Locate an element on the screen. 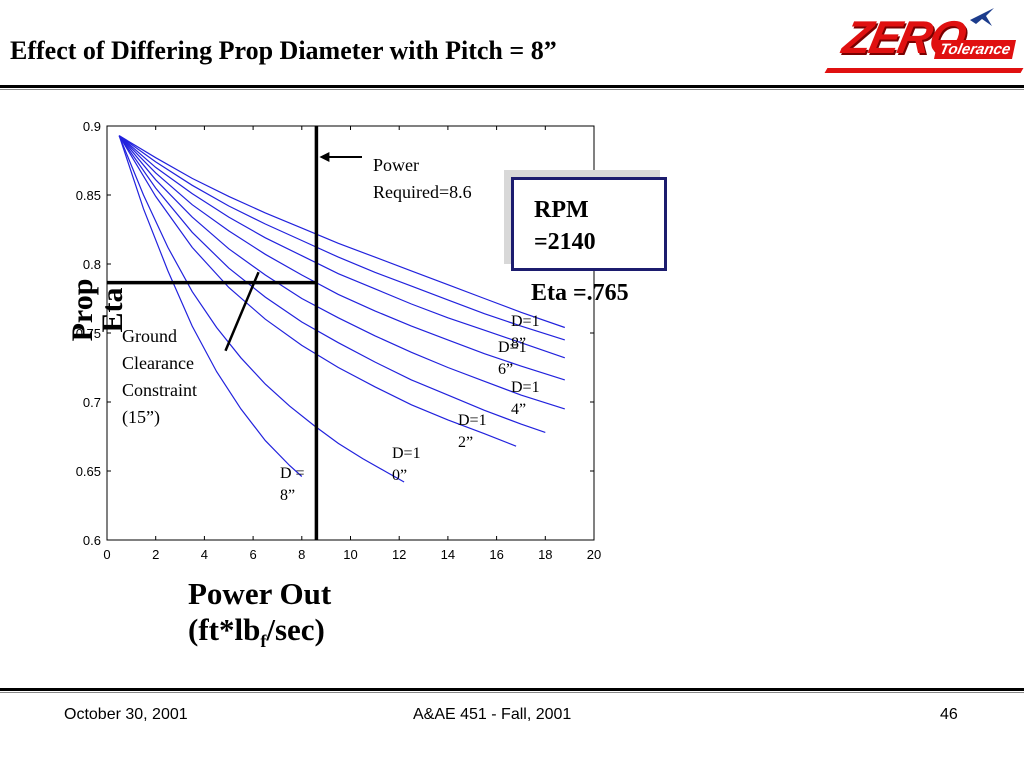 The image size is (1024, 768). title-rule-shadow is located at coordinates (512, 89).